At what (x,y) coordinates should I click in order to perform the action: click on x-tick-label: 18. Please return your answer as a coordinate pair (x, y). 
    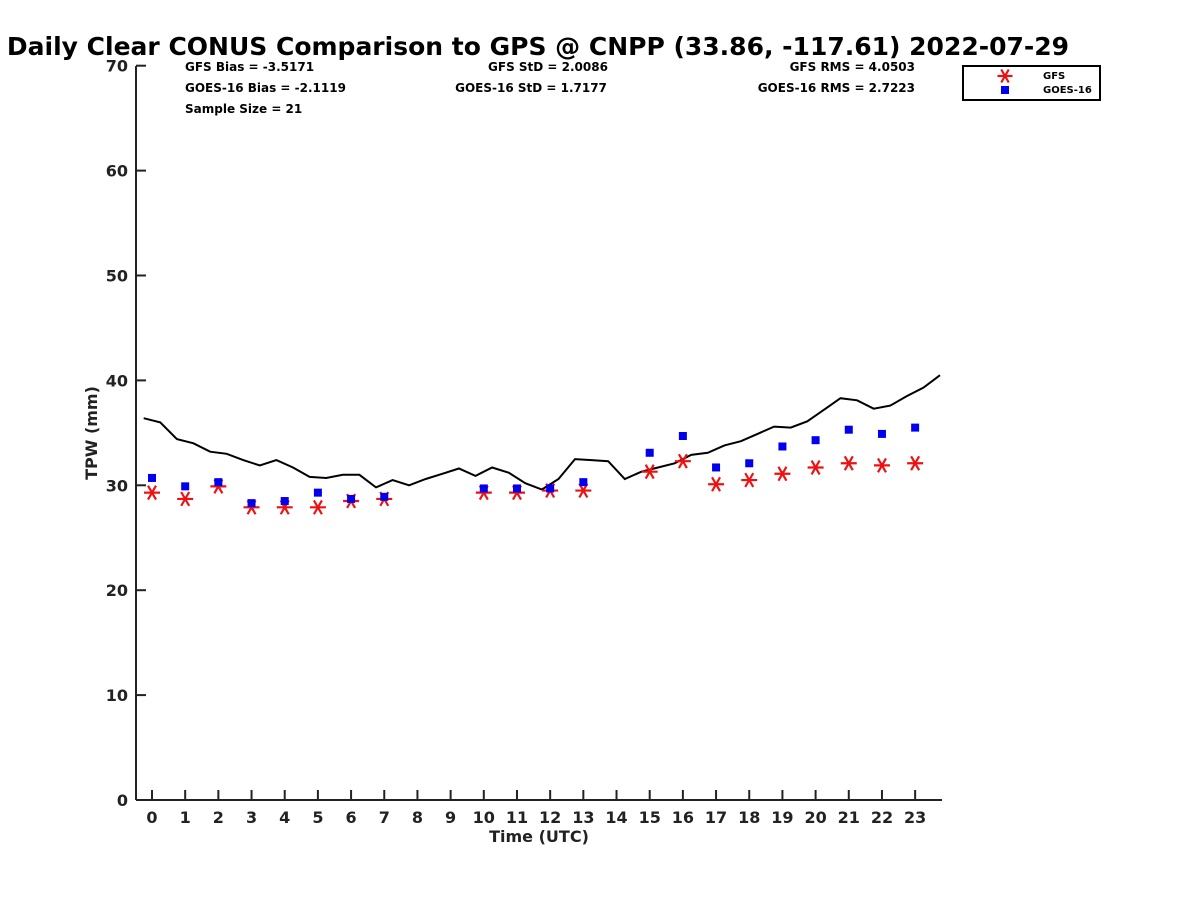
    Looking at the image, I should click on (749, 817).